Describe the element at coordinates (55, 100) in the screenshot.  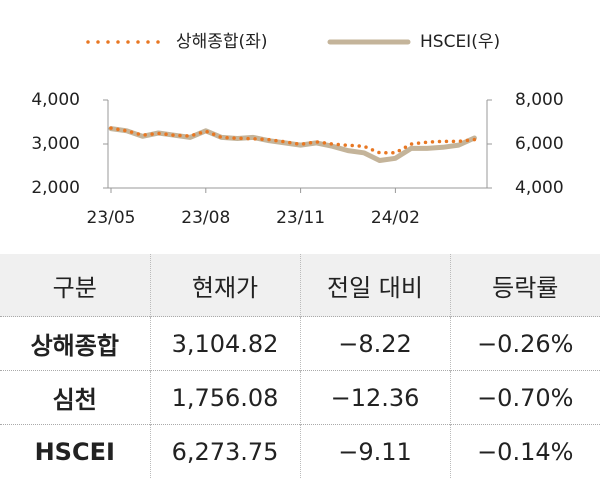
I see `y-tick-label: 4,000` at that location.